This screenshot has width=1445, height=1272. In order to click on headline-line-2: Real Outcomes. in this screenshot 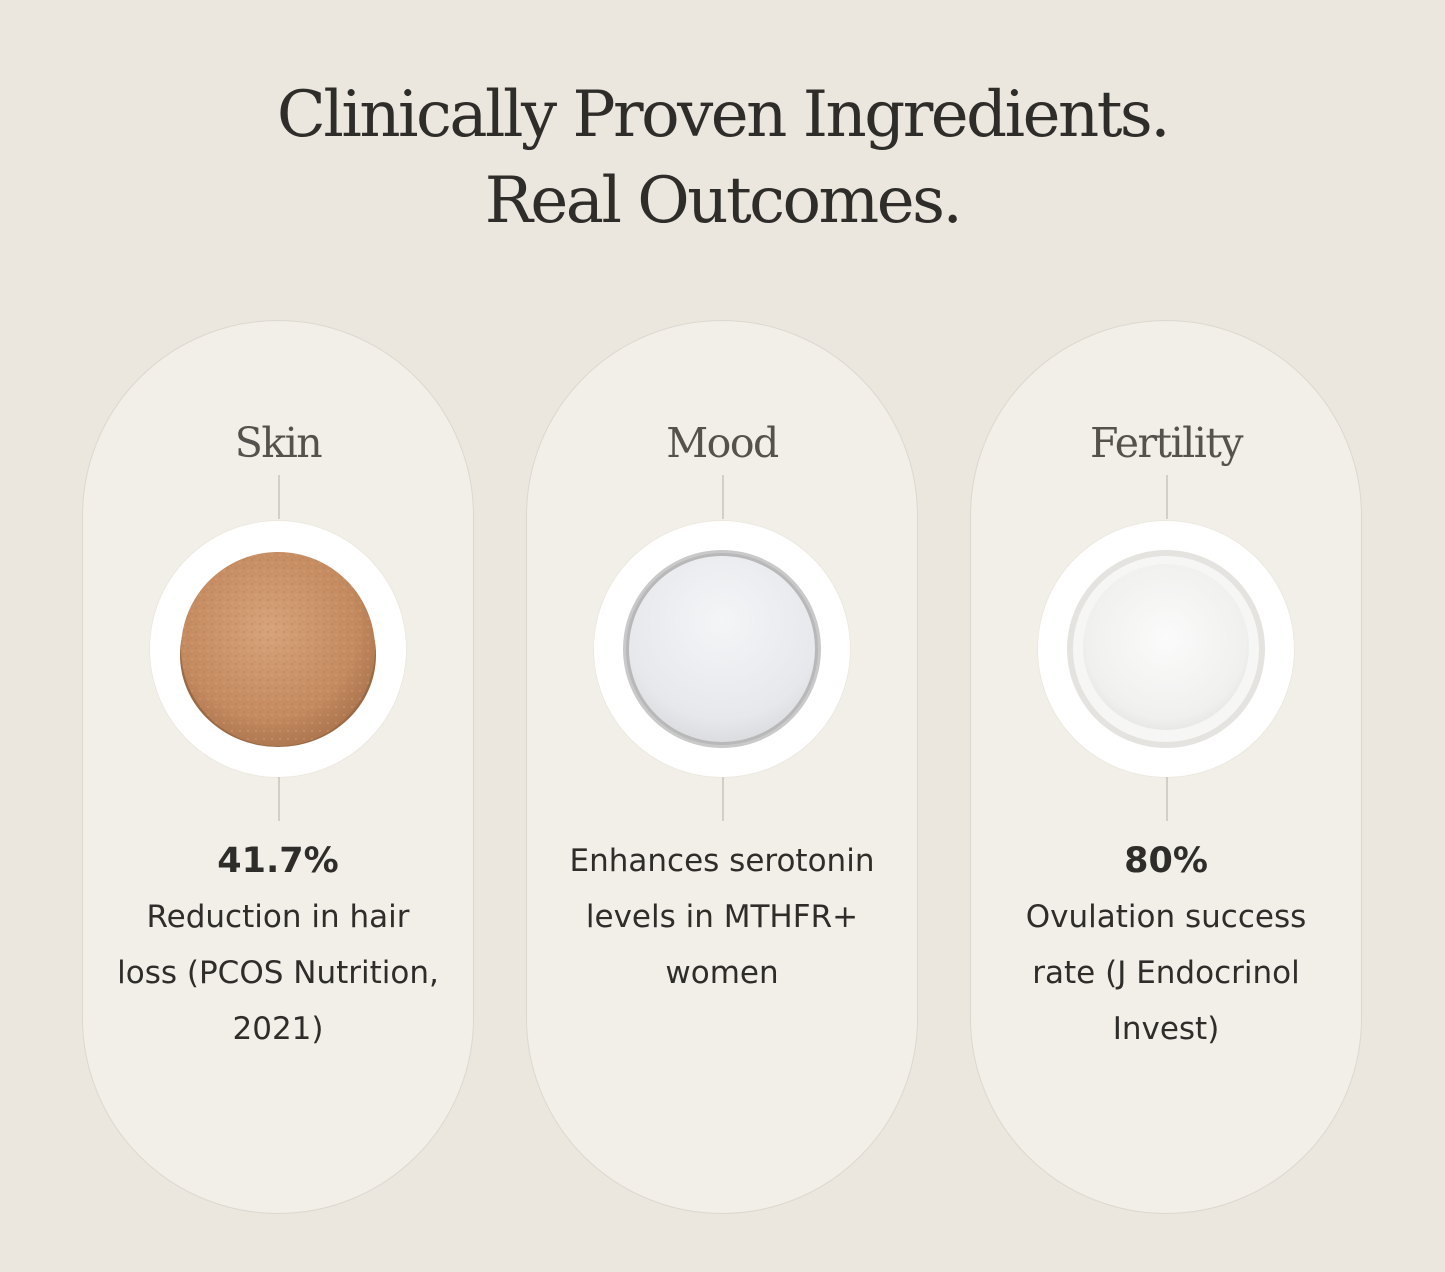, I will do `click(723, 201)`.